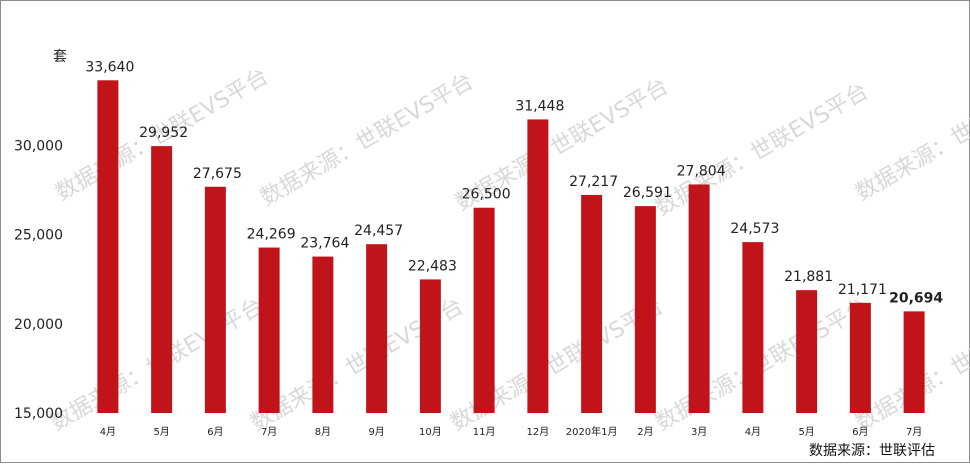 Image resolution: width=970 pixels, height=464 pixels. What do you see at coordinates (217, 174) in the screenshot?
I see `data-label: 27,675` at bounding box center [217, 174].